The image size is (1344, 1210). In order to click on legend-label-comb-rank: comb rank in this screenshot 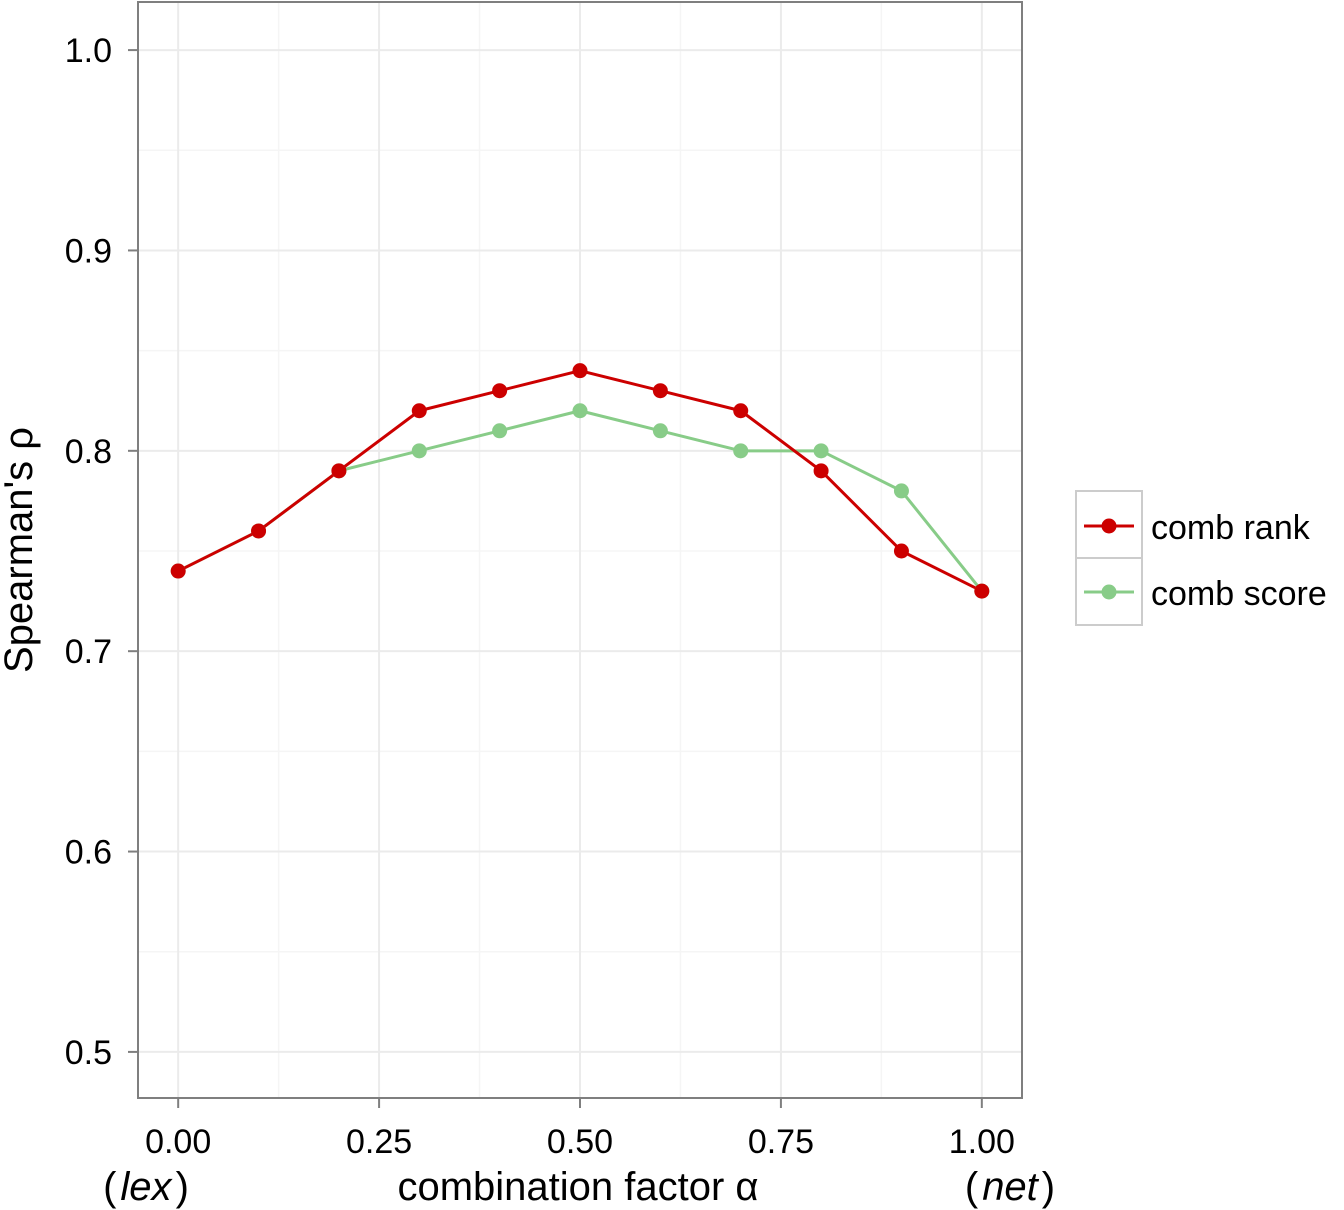, I will do `click(1231, 528)`.